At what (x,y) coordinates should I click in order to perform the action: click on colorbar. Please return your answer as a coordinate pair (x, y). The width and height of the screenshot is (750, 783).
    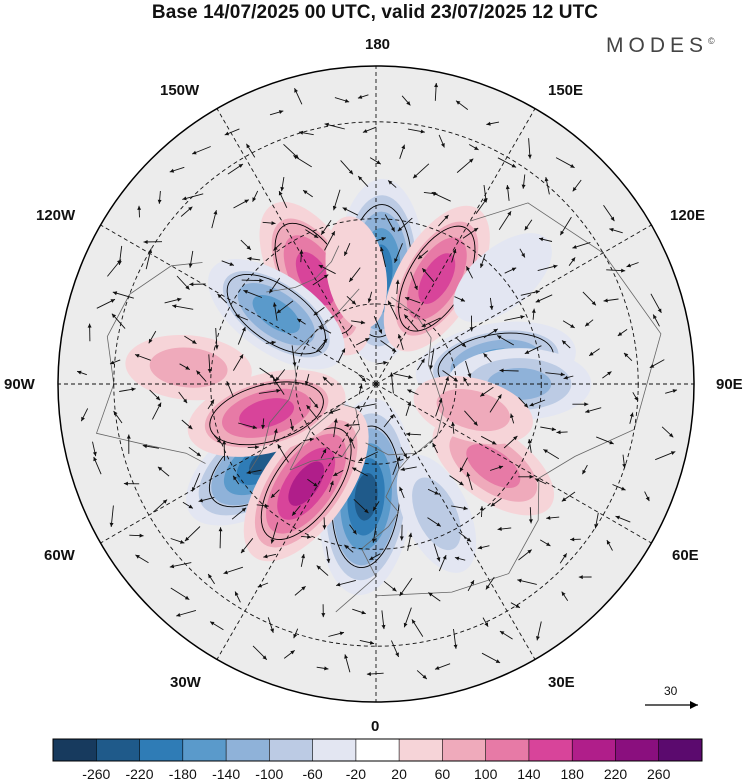
    Looking at the image, I should click on (377, 750).